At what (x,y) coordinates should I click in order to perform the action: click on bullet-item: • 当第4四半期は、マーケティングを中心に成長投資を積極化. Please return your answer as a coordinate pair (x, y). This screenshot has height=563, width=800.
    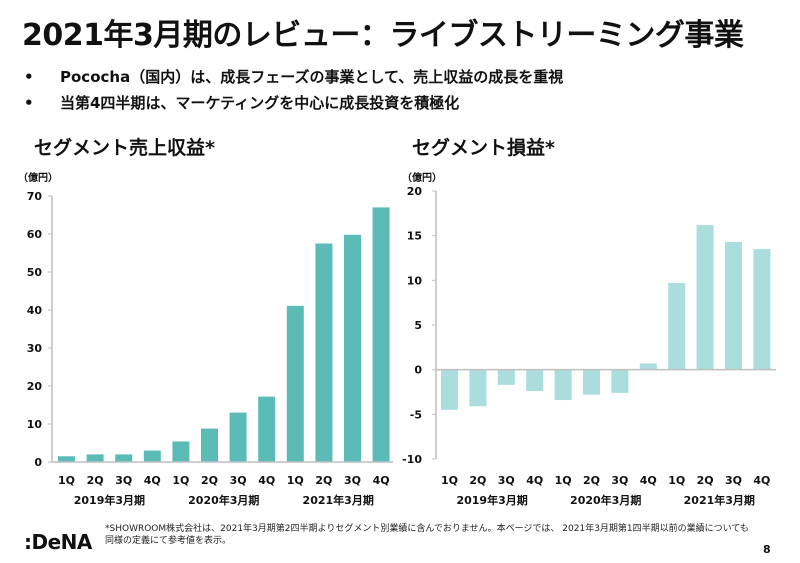
    Looking at the image, I should click on (293, 103).